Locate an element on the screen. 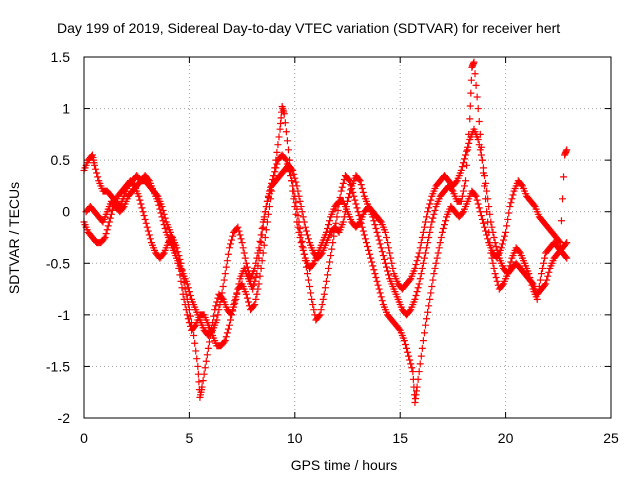  y-tick-label: -1 is located at coordinates (64, 315).